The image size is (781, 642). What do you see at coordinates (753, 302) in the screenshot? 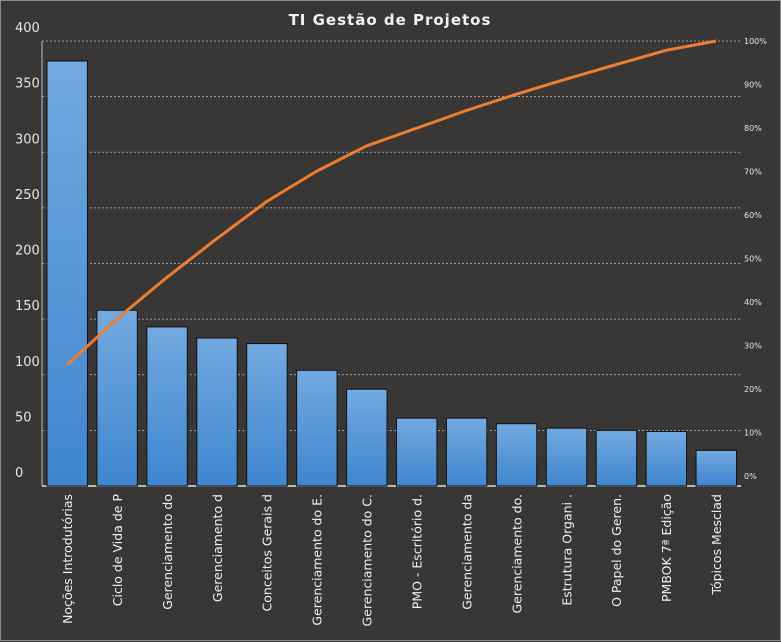
I see `y2-tick-label: 40%` at bounding box center [753, 302].